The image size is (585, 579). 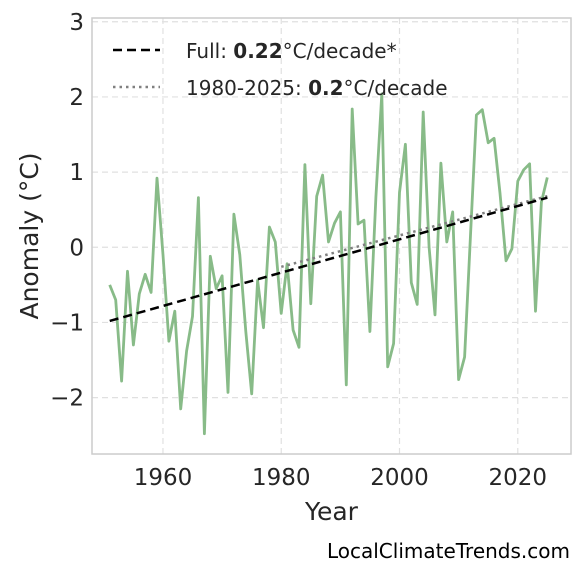 What do you see at coordinates (325, 88) in the screenshot?
I see `legend-recent-value: 0.2` at bounding box center [325, 88].